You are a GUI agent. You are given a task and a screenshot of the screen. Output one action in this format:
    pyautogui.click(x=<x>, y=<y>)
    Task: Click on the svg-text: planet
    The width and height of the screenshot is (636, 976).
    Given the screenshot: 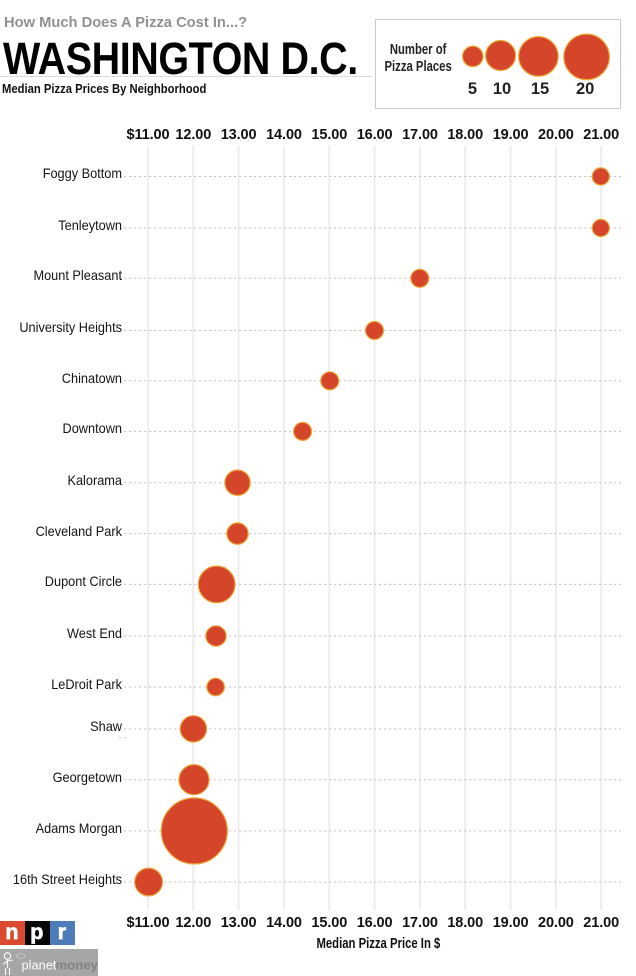 What is the action you would take?
    pyautogui.click(x=39, y=964)
    